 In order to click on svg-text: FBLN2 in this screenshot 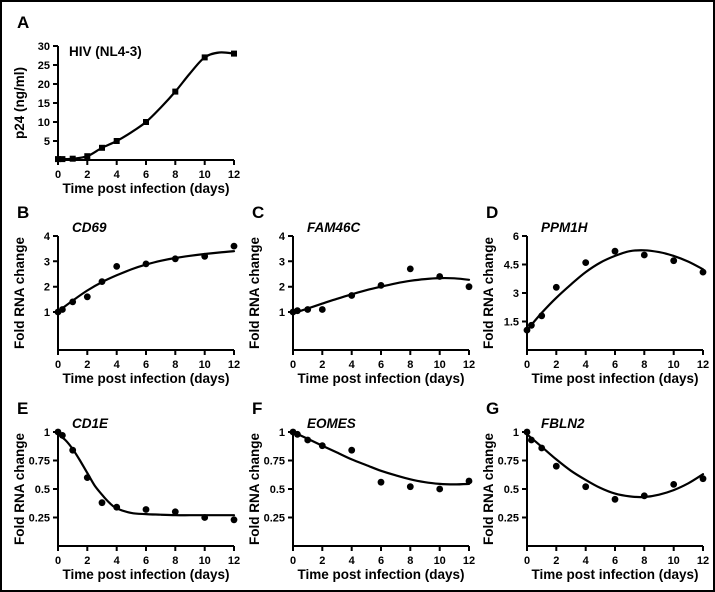, I will do `click(563, 423)`.